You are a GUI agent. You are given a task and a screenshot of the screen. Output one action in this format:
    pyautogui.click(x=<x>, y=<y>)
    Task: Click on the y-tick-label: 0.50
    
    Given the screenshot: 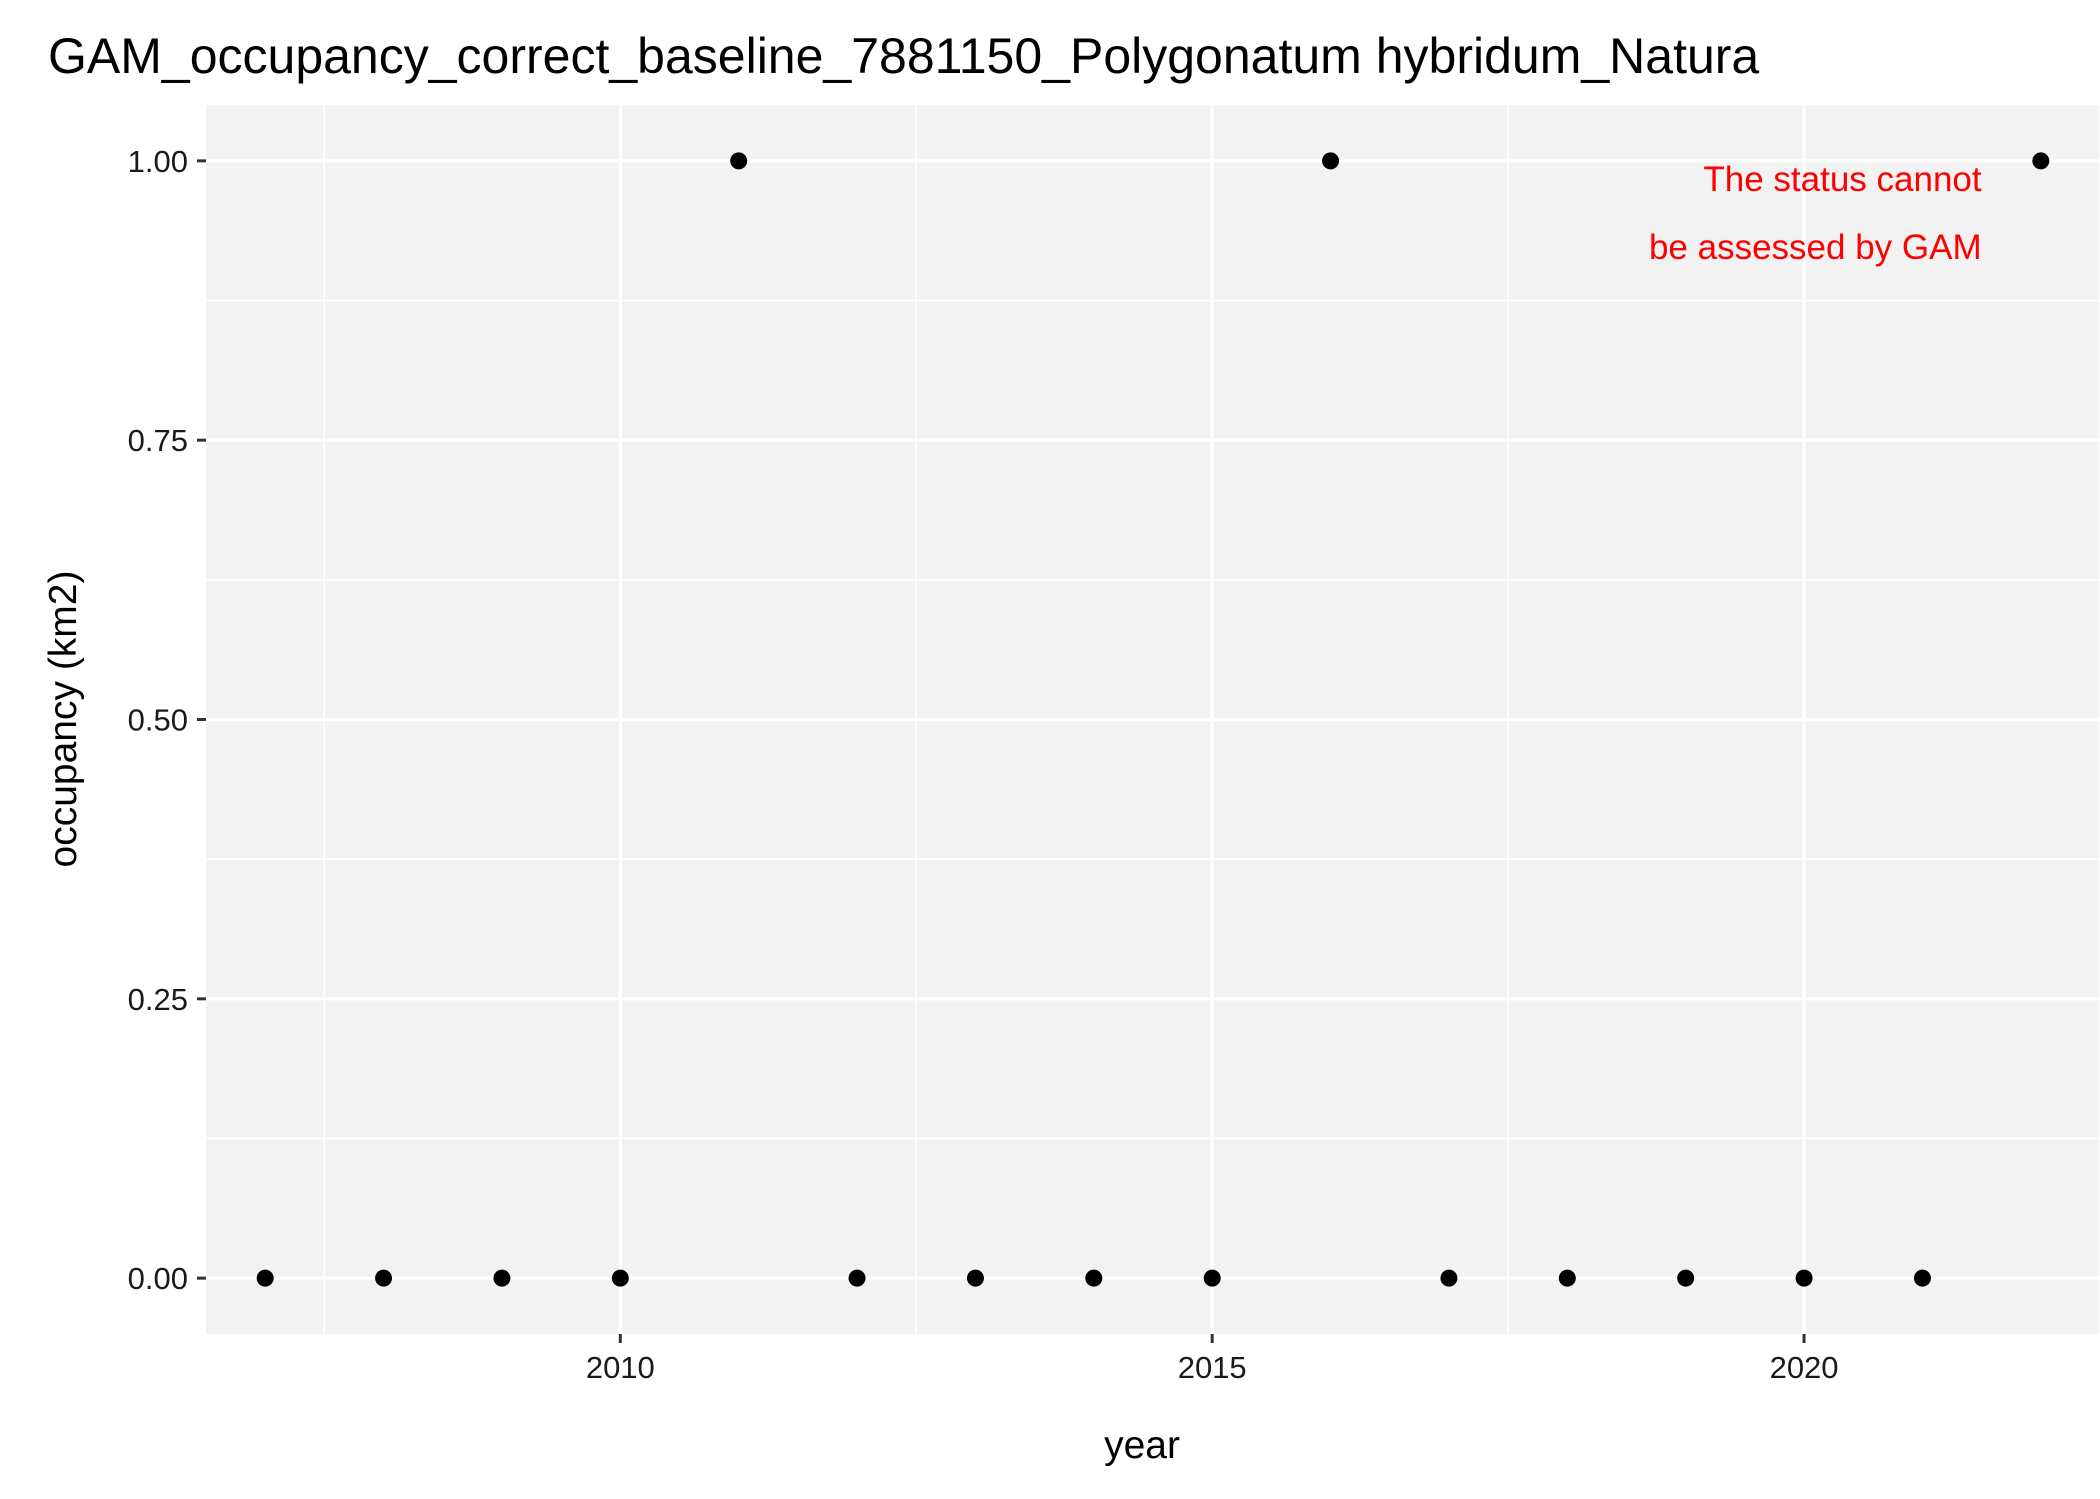 What is the action you would take?
    pyautogui.click(x=158, y=720)
    